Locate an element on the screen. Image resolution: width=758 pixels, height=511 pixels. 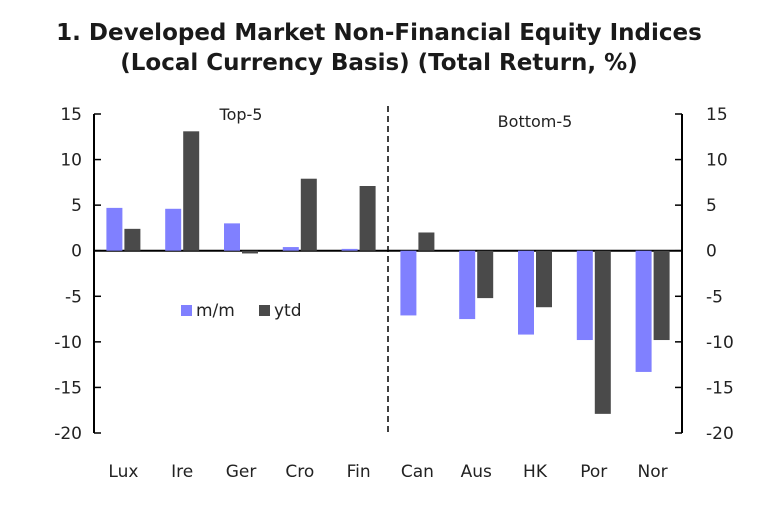
x-tick-label-cro: Cro is located at coordinates (299, 472).